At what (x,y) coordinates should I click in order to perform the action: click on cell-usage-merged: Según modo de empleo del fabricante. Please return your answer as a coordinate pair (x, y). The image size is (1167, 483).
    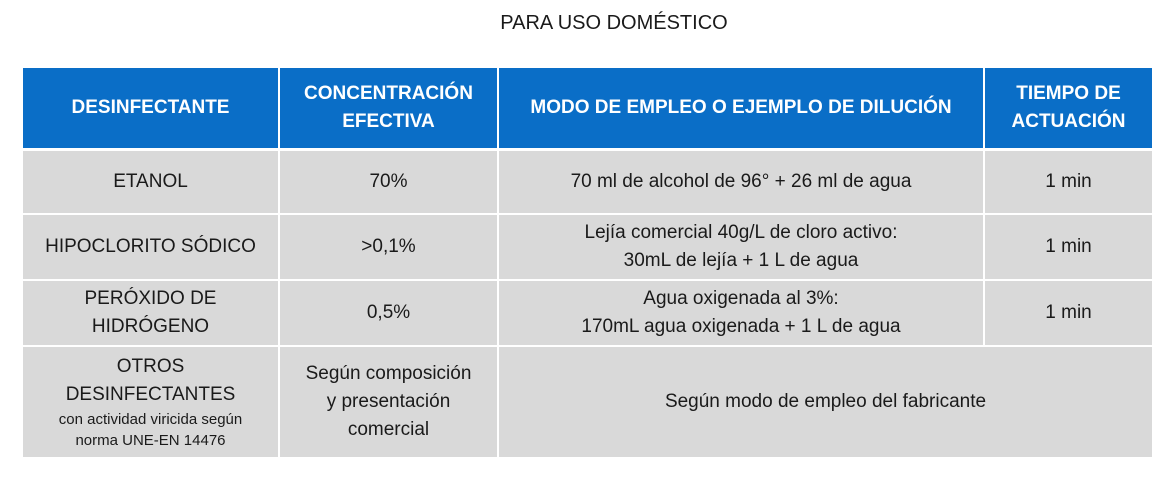
    Looking at the image, I should click on (825, 402).